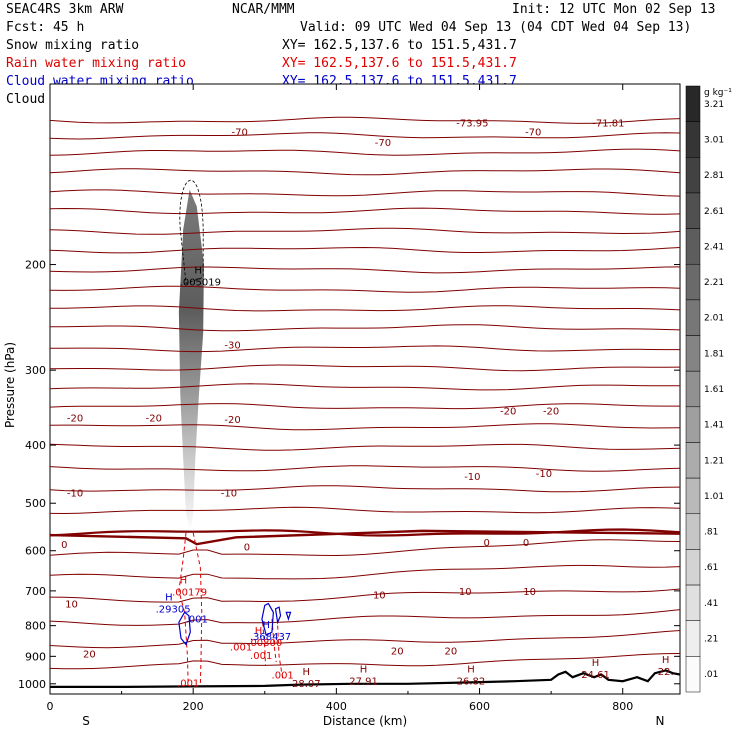  I want to click on isotherm-label: -73.95, so click(472, 124).